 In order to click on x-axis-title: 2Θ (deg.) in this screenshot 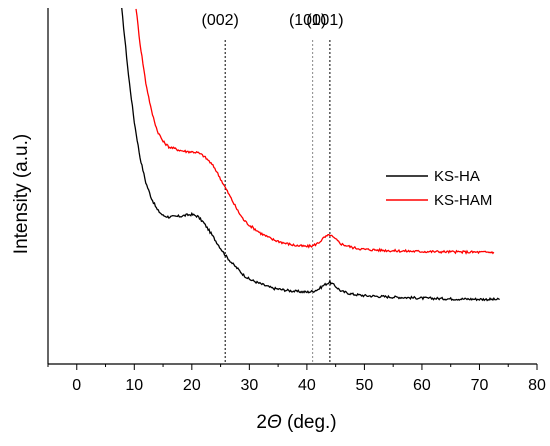, I will do `click(296, 422)`.